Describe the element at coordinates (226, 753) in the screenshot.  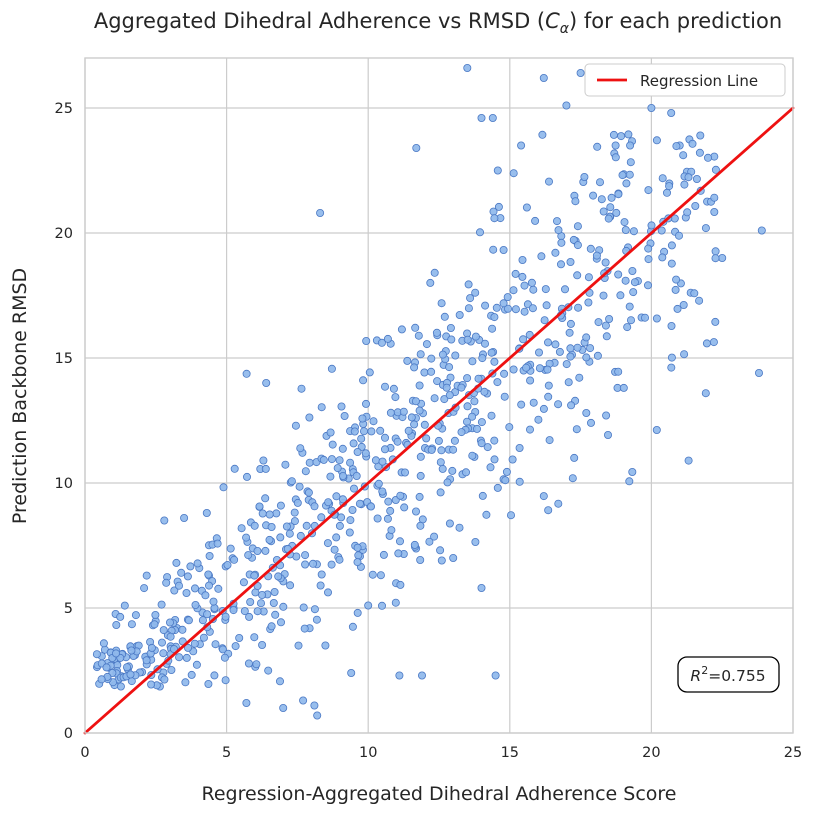
I see `x-tick-label: 5` at that location.